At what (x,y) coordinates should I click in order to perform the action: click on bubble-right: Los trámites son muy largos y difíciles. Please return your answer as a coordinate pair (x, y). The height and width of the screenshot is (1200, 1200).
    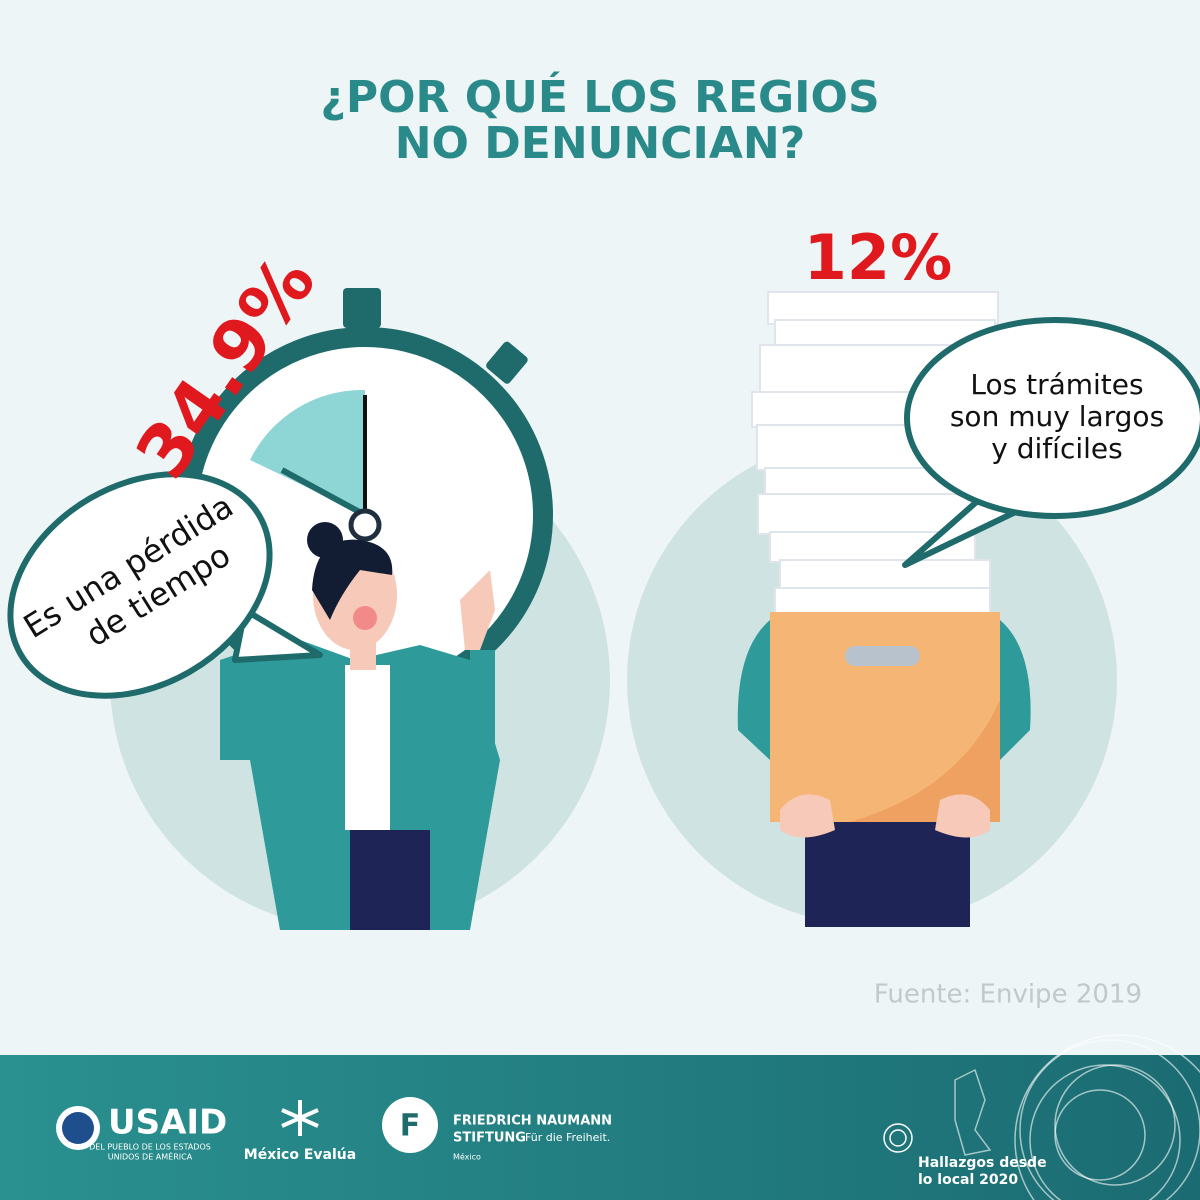
    Looking at the image, I should click on (1051, 442).